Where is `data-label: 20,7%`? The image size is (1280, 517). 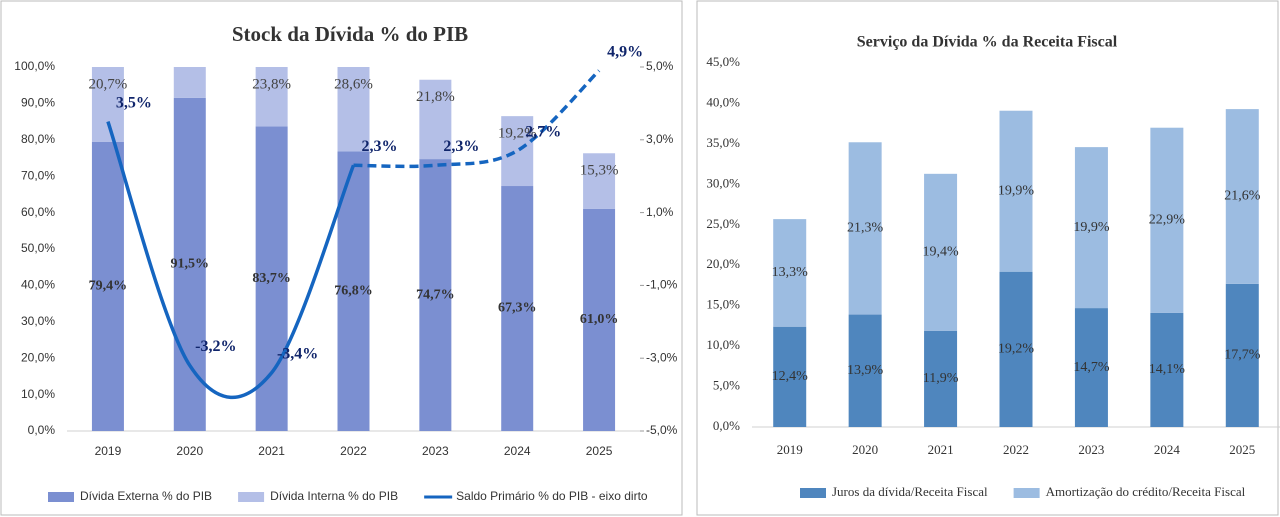
data-label: 20,7% is located at coordinates (108, 84).